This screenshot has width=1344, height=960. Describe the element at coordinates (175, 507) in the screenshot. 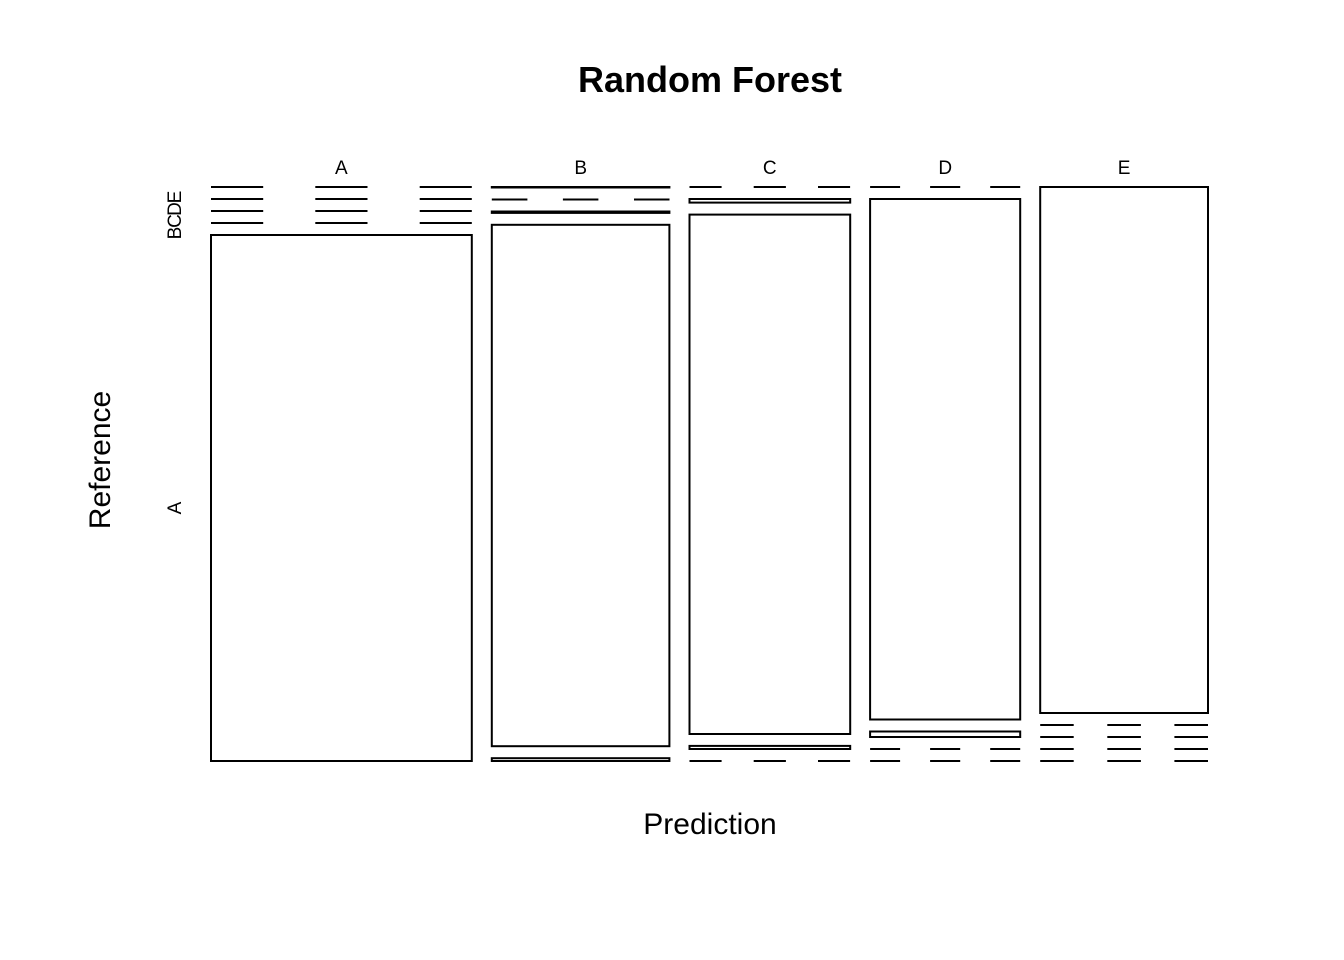

I see `y-tick-A: A` at that location.